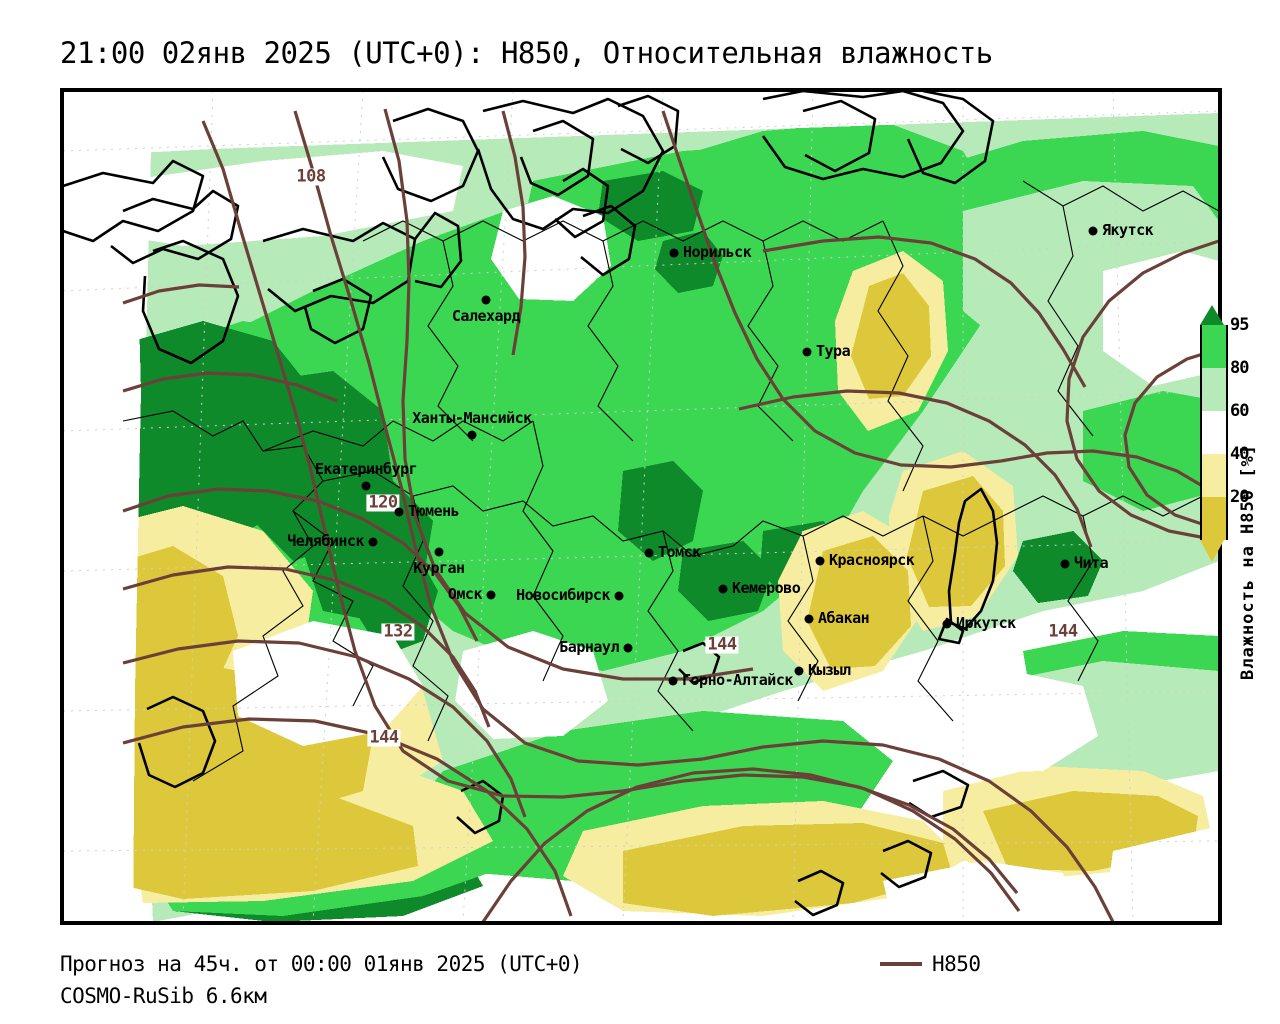  I want to click on model-info: COSMO-RuSib 6.6км, so click(163, 996).